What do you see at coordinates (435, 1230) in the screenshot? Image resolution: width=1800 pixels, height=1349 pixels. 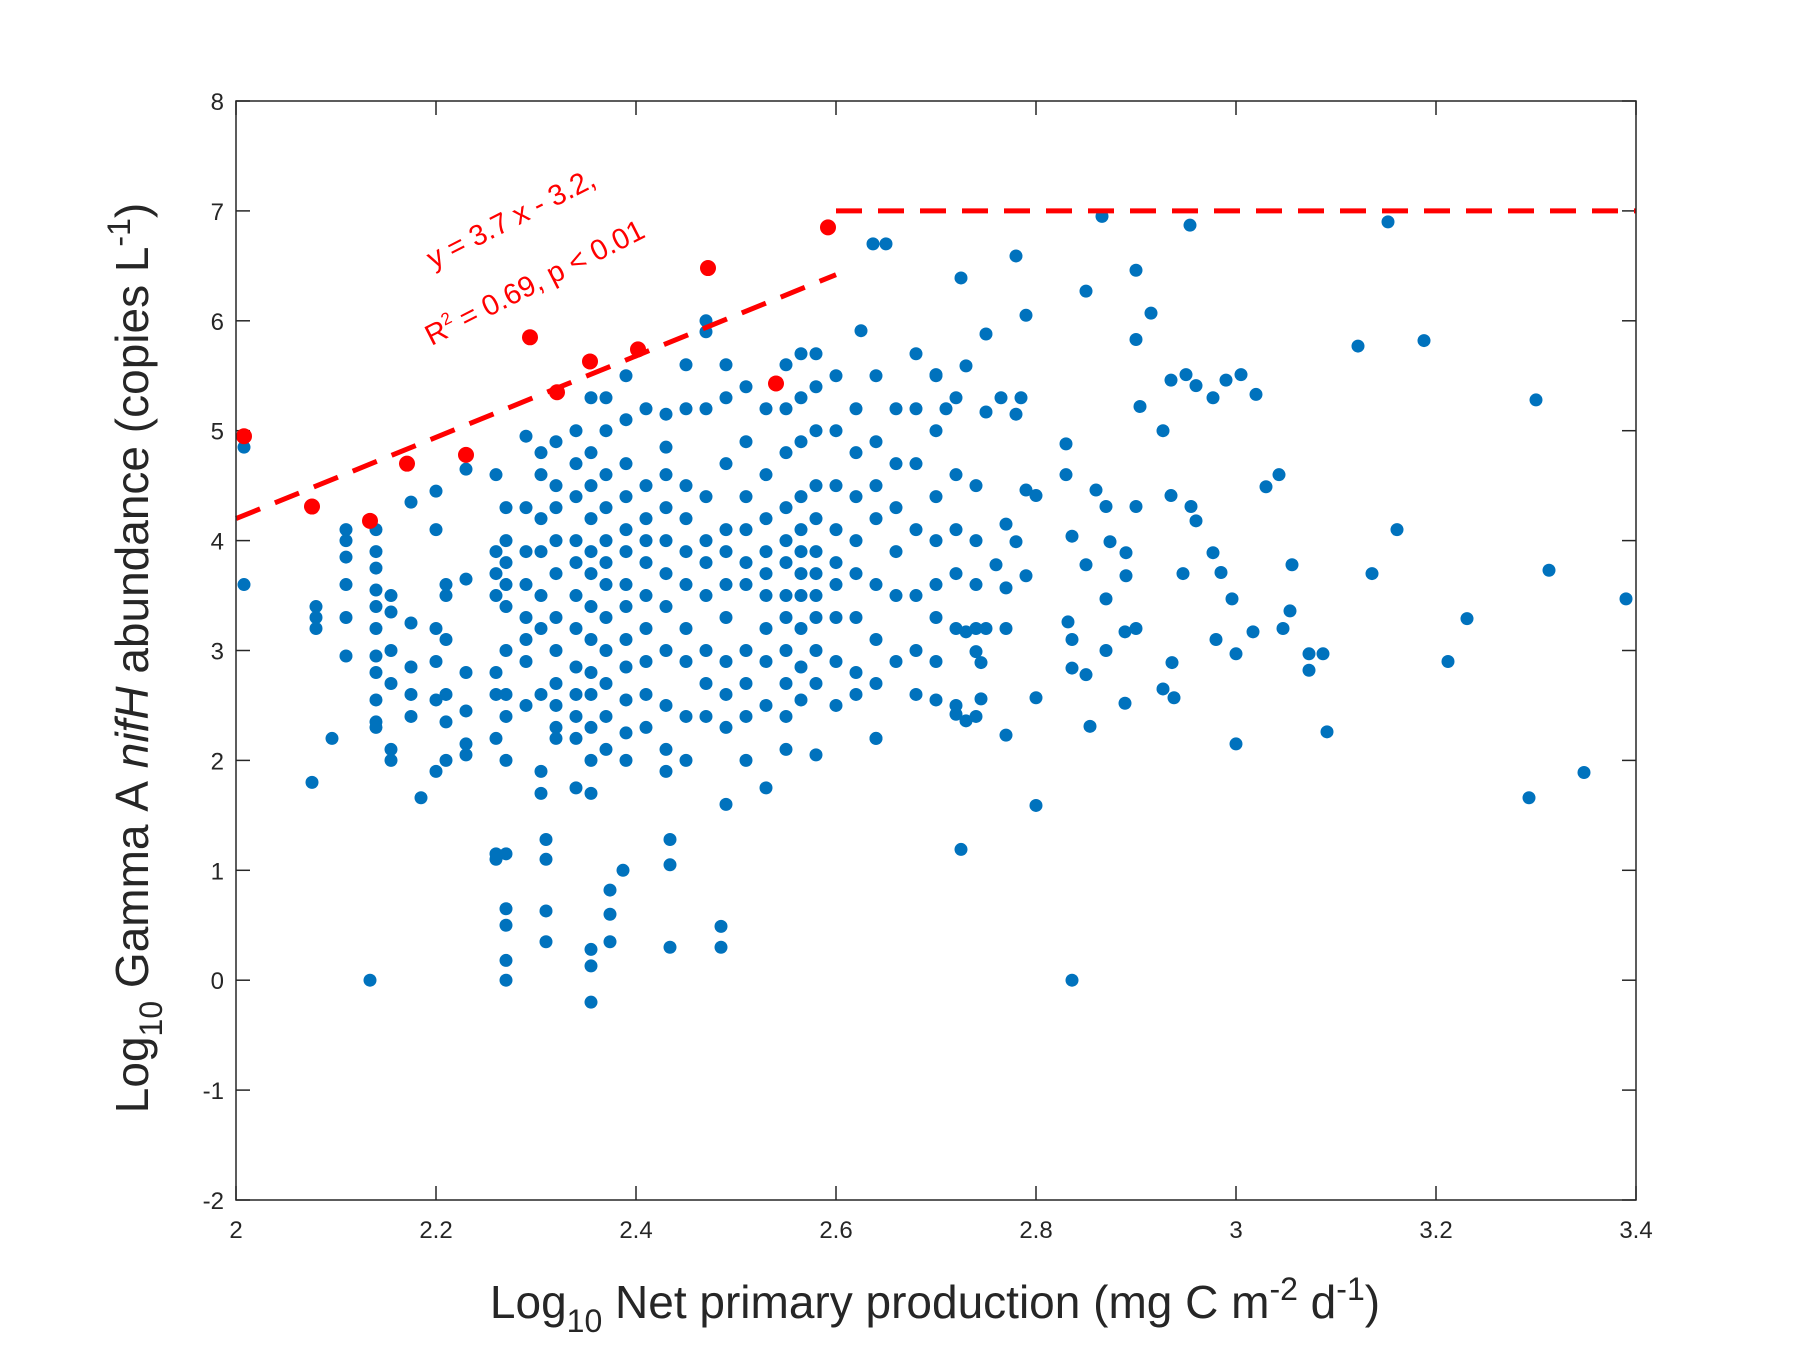 I see `x-tick-label: 2.2` at bounding box center [435, 1230].